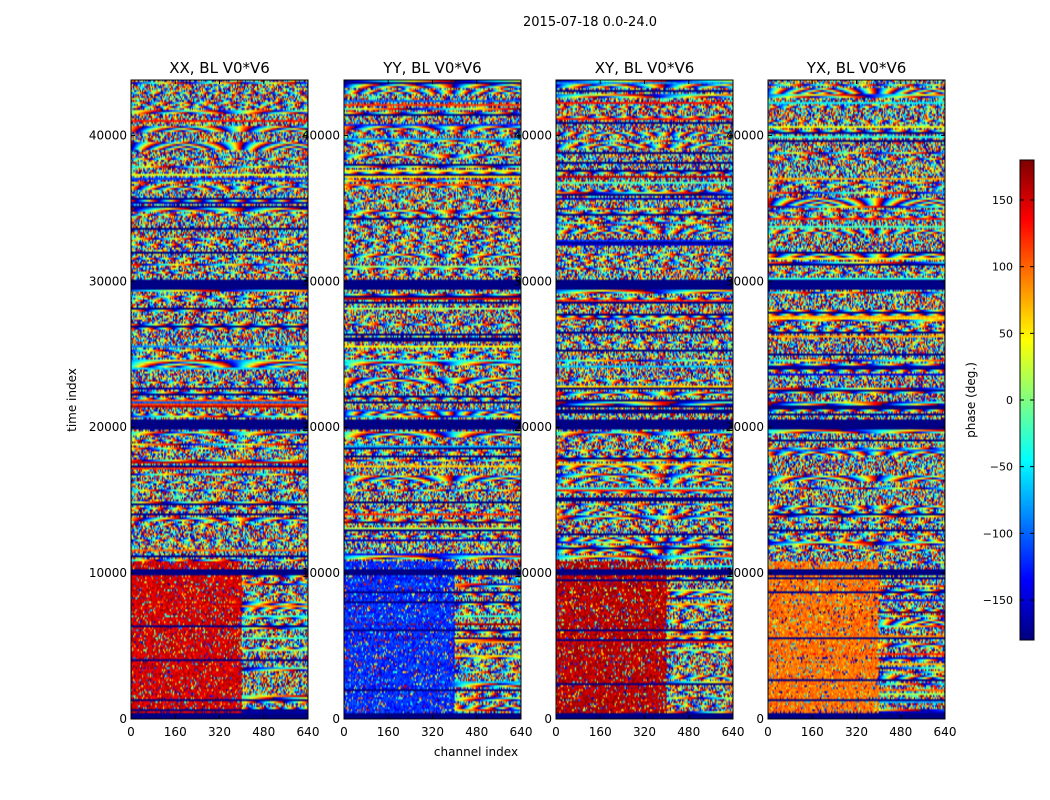  I want to click on colorbar-tick-label: 100, so click(1002, 267).